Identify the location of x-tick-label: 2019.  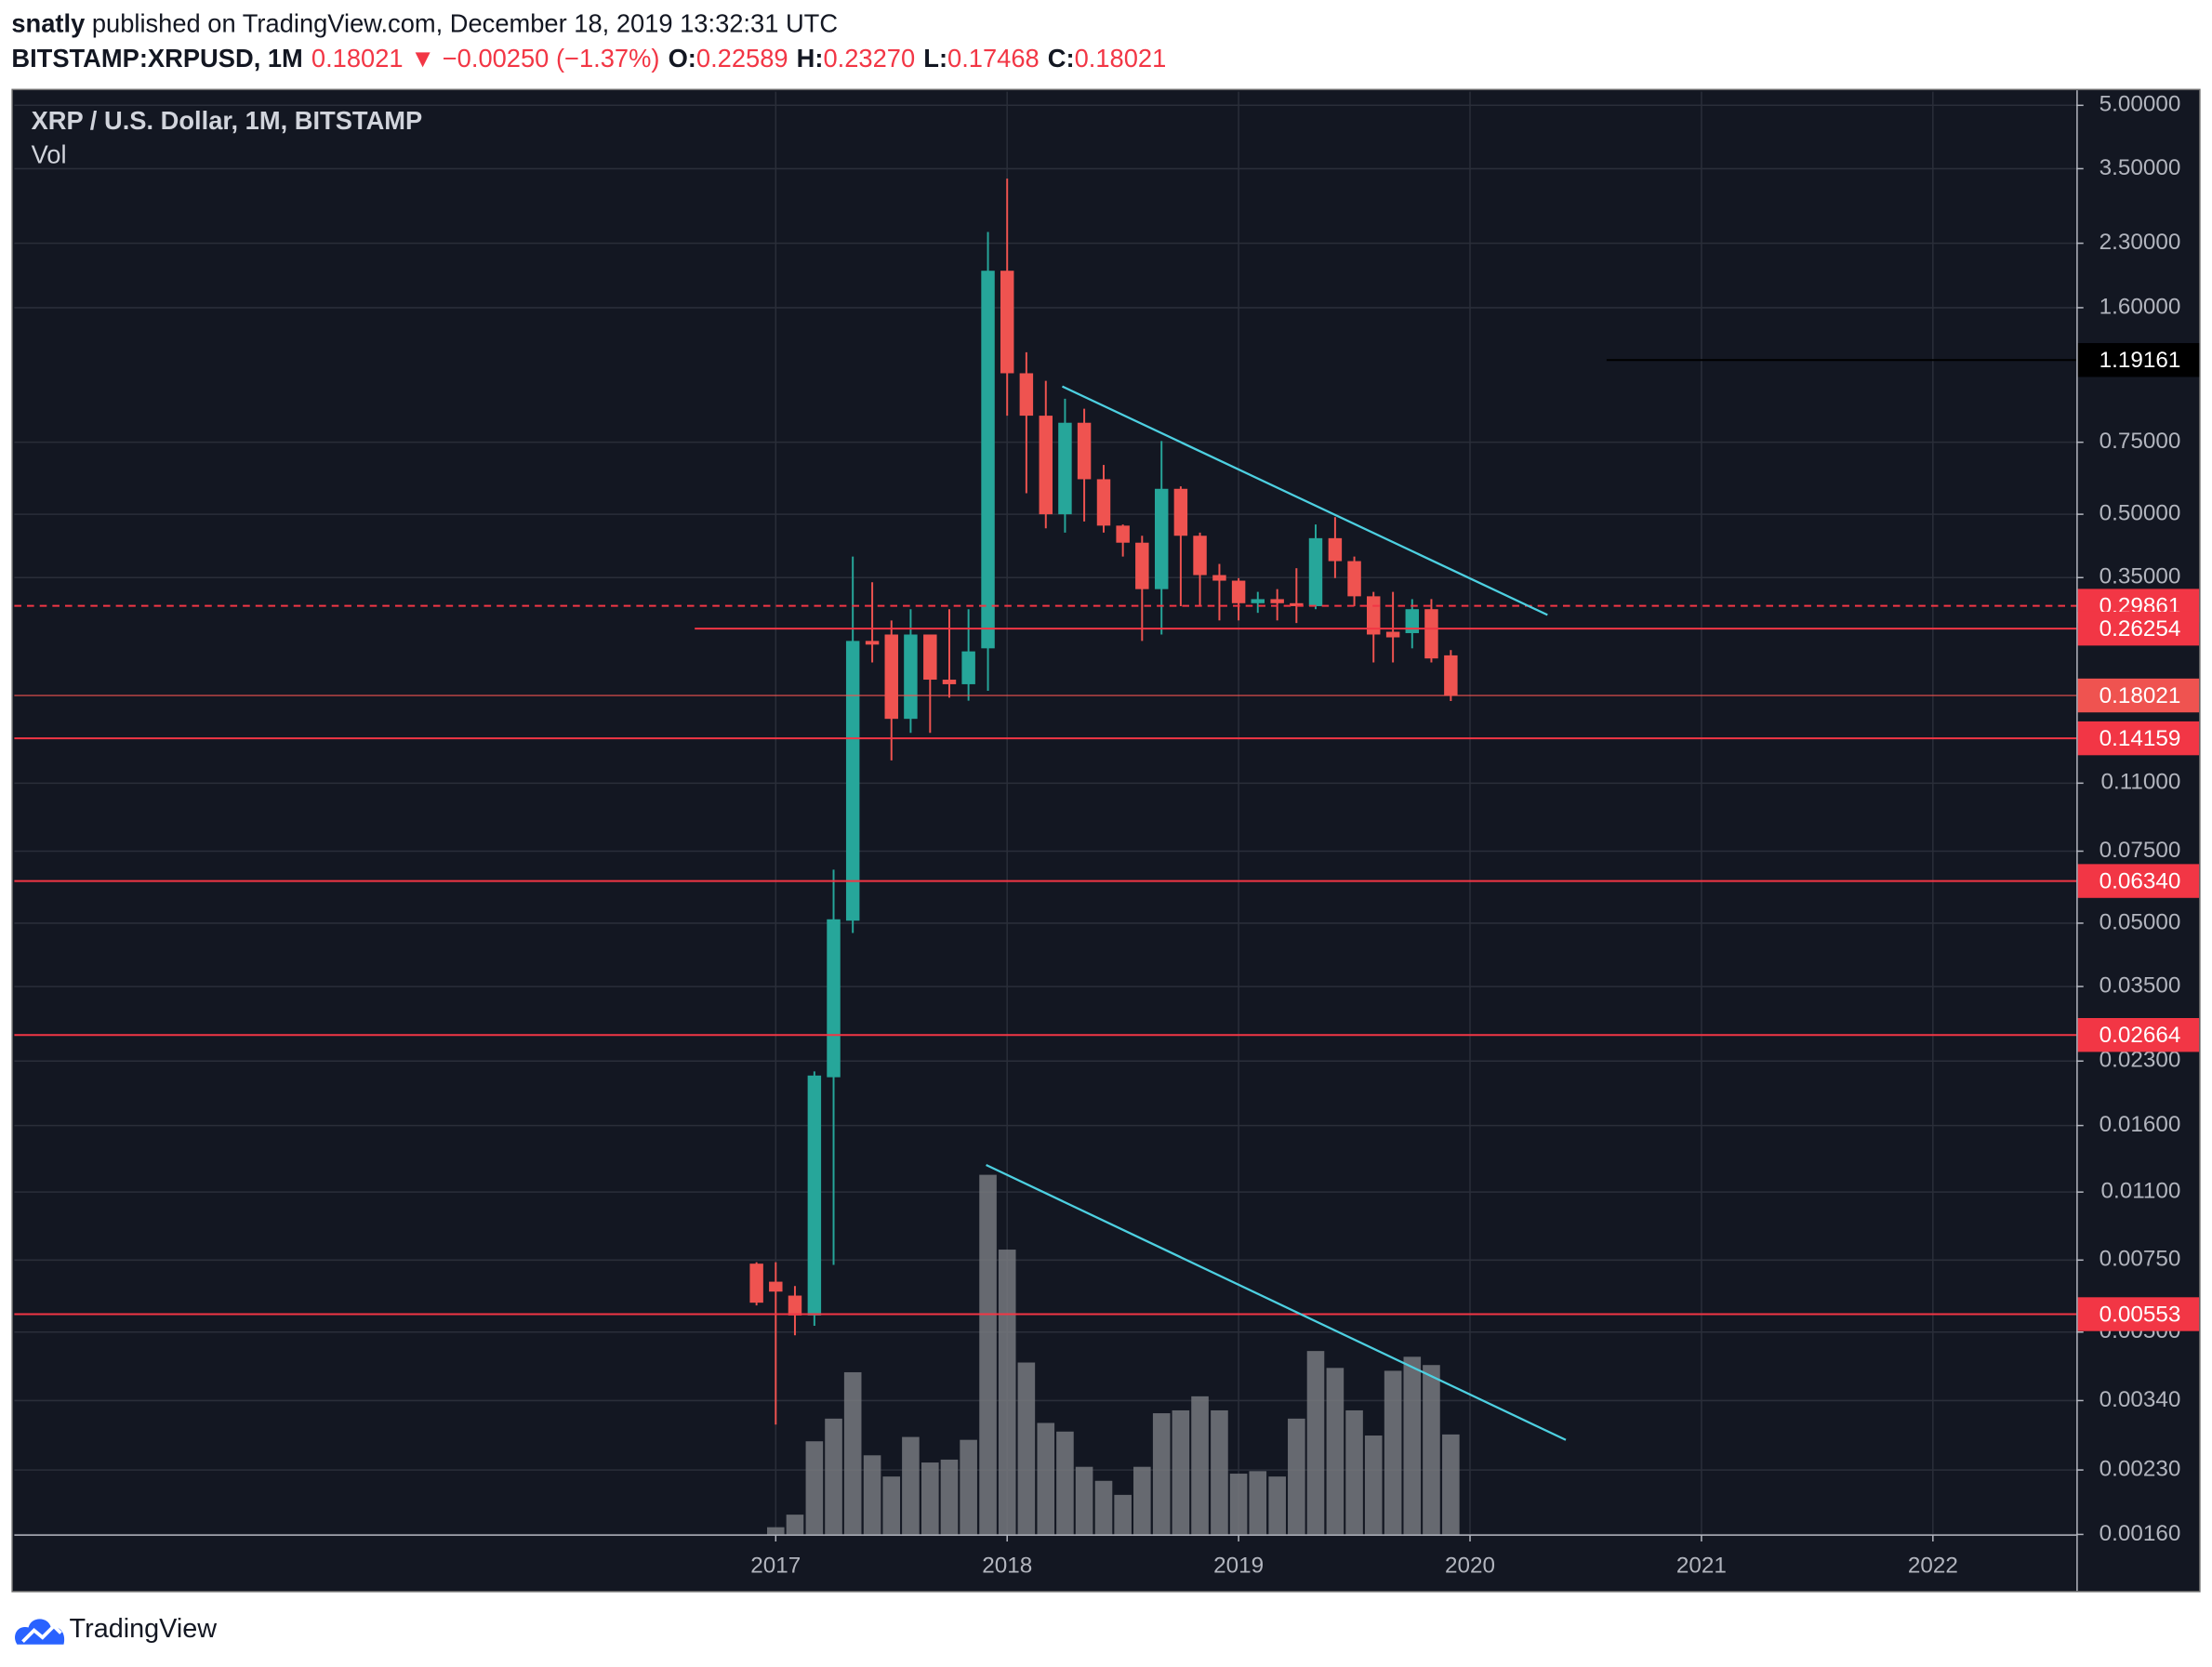
(1238, 1566).